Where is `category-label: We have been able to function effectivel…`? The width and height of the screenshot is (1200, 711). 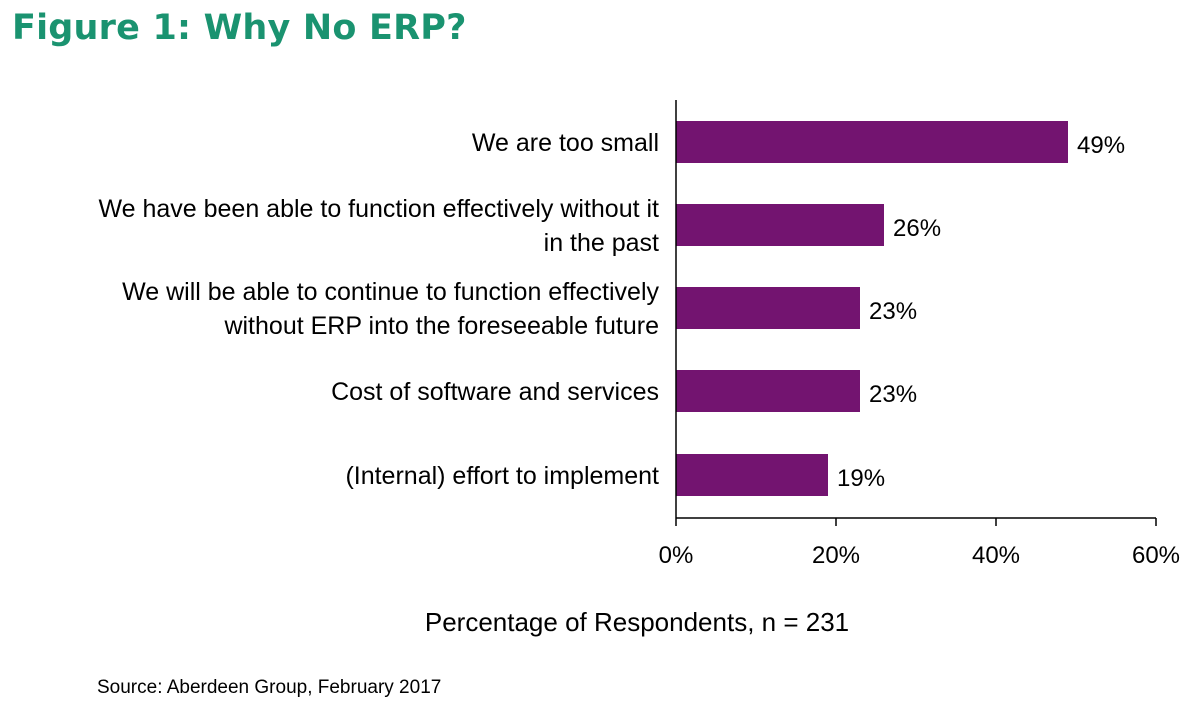
category-label: We have been able to function effectivel… is located at coordinates (378, 209).